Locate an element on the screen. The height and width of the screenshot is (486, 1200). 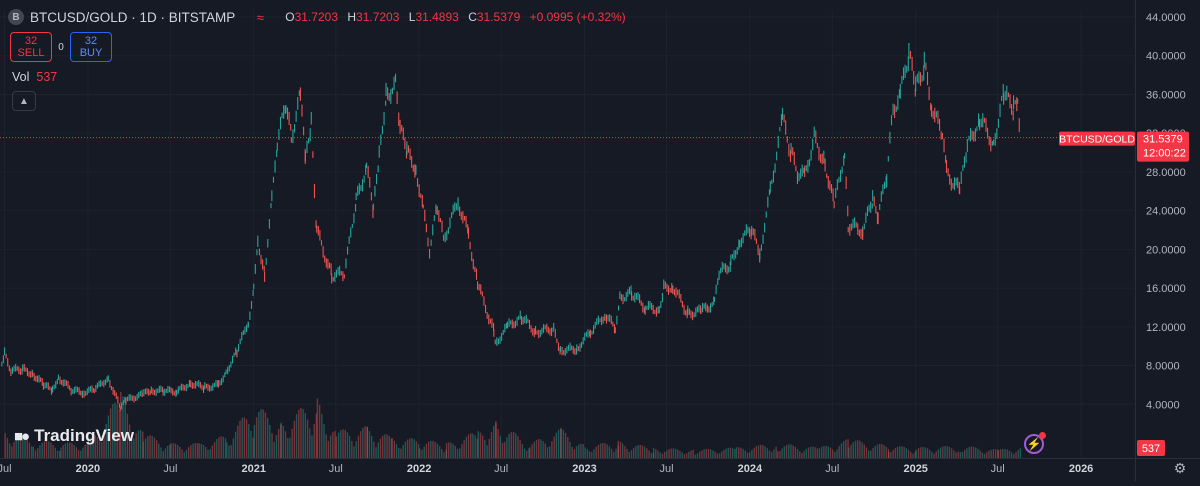
price-tag-countdown: 12:00:22 is located at coordinates (1164, 154).